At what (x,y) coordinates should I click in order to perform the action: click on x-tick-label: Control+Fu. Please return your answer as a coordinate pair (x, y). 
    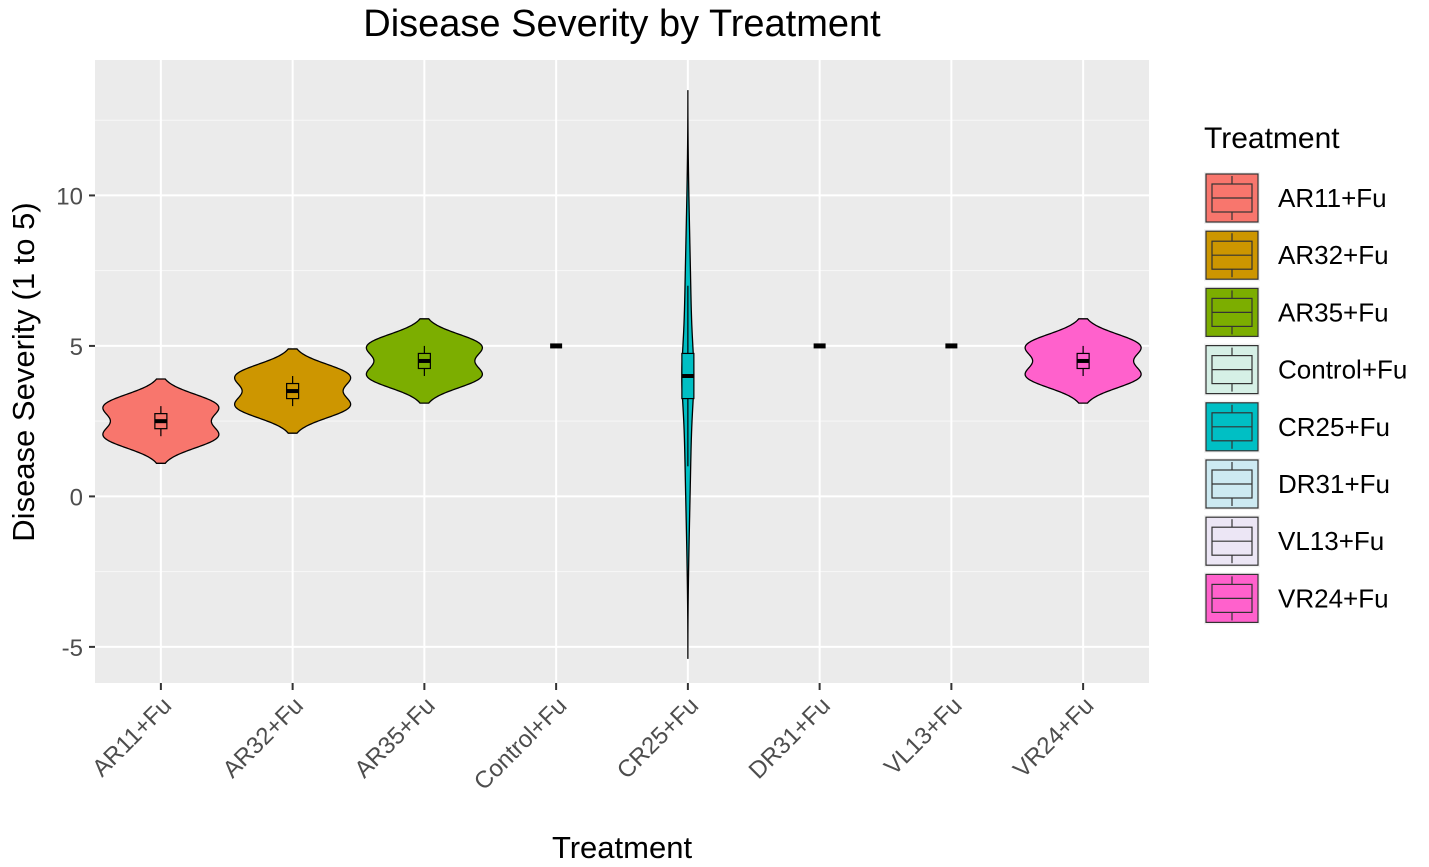
    Looking at the image, I should click on (521, 744).